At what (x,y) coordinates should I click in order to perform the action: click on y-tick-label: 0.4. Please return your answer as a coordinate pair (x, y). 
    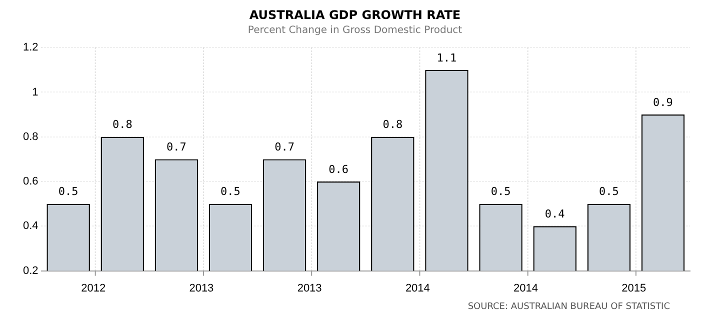
    Looking at the image, I should click on (30, 226).